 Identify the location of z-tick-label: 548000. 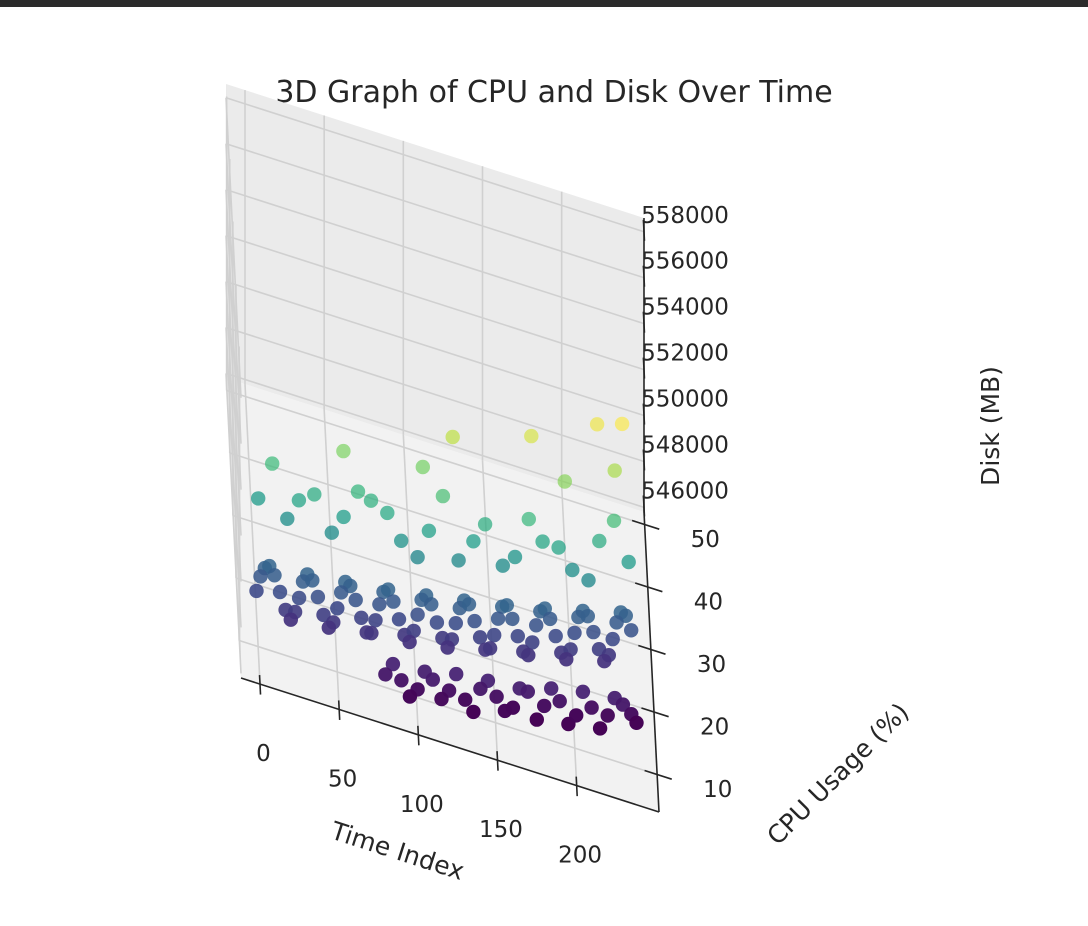
(685, 445).